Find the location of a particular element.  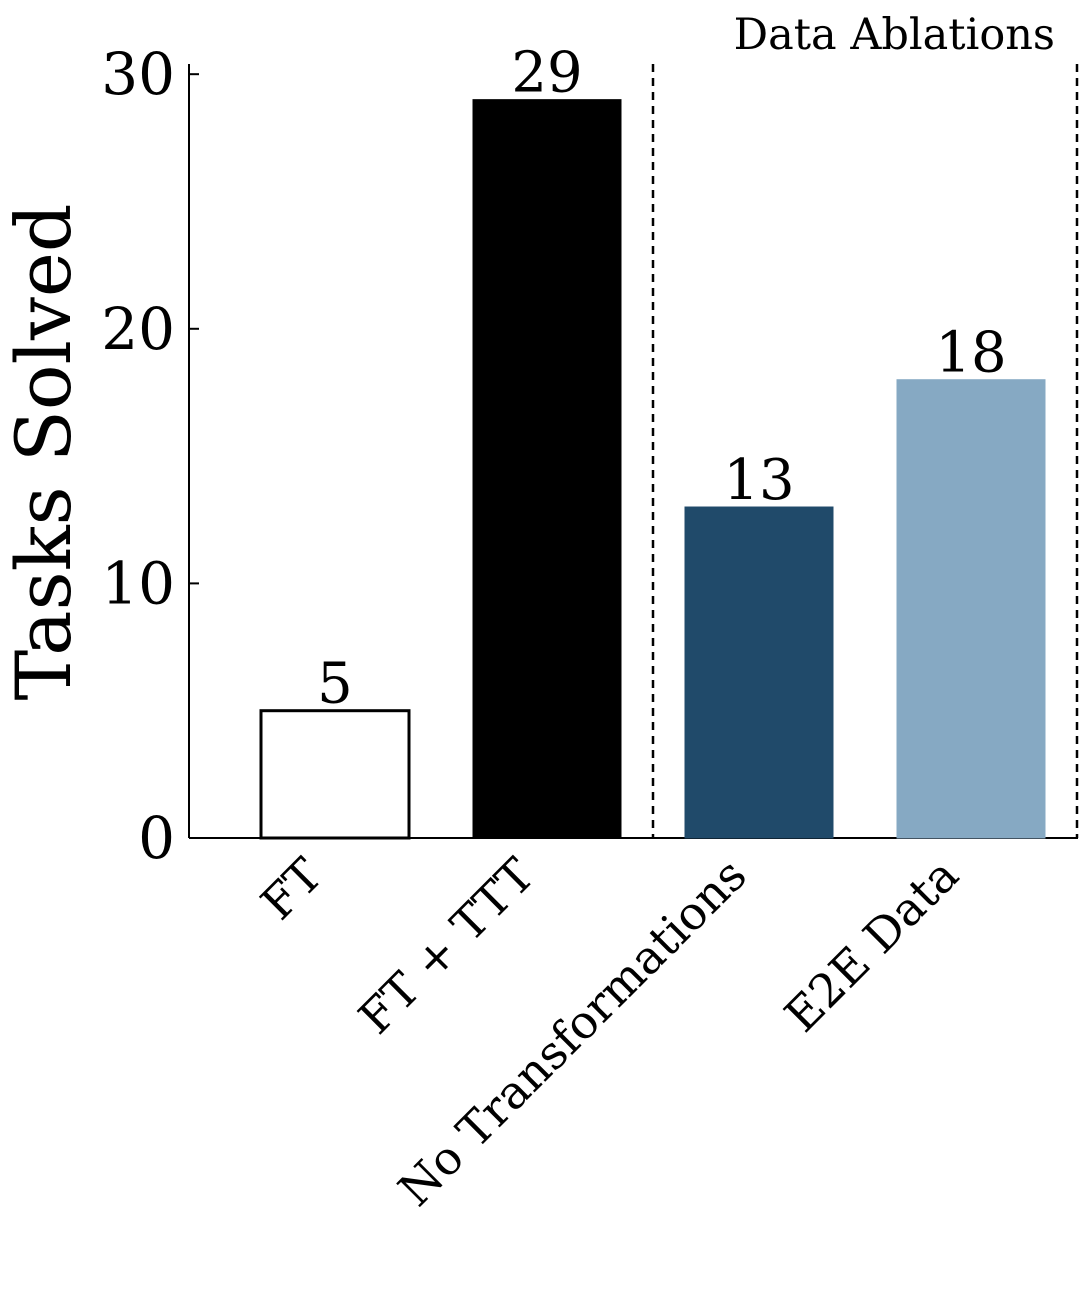

data-label-2: 13 is located at coordinates (758, 480).